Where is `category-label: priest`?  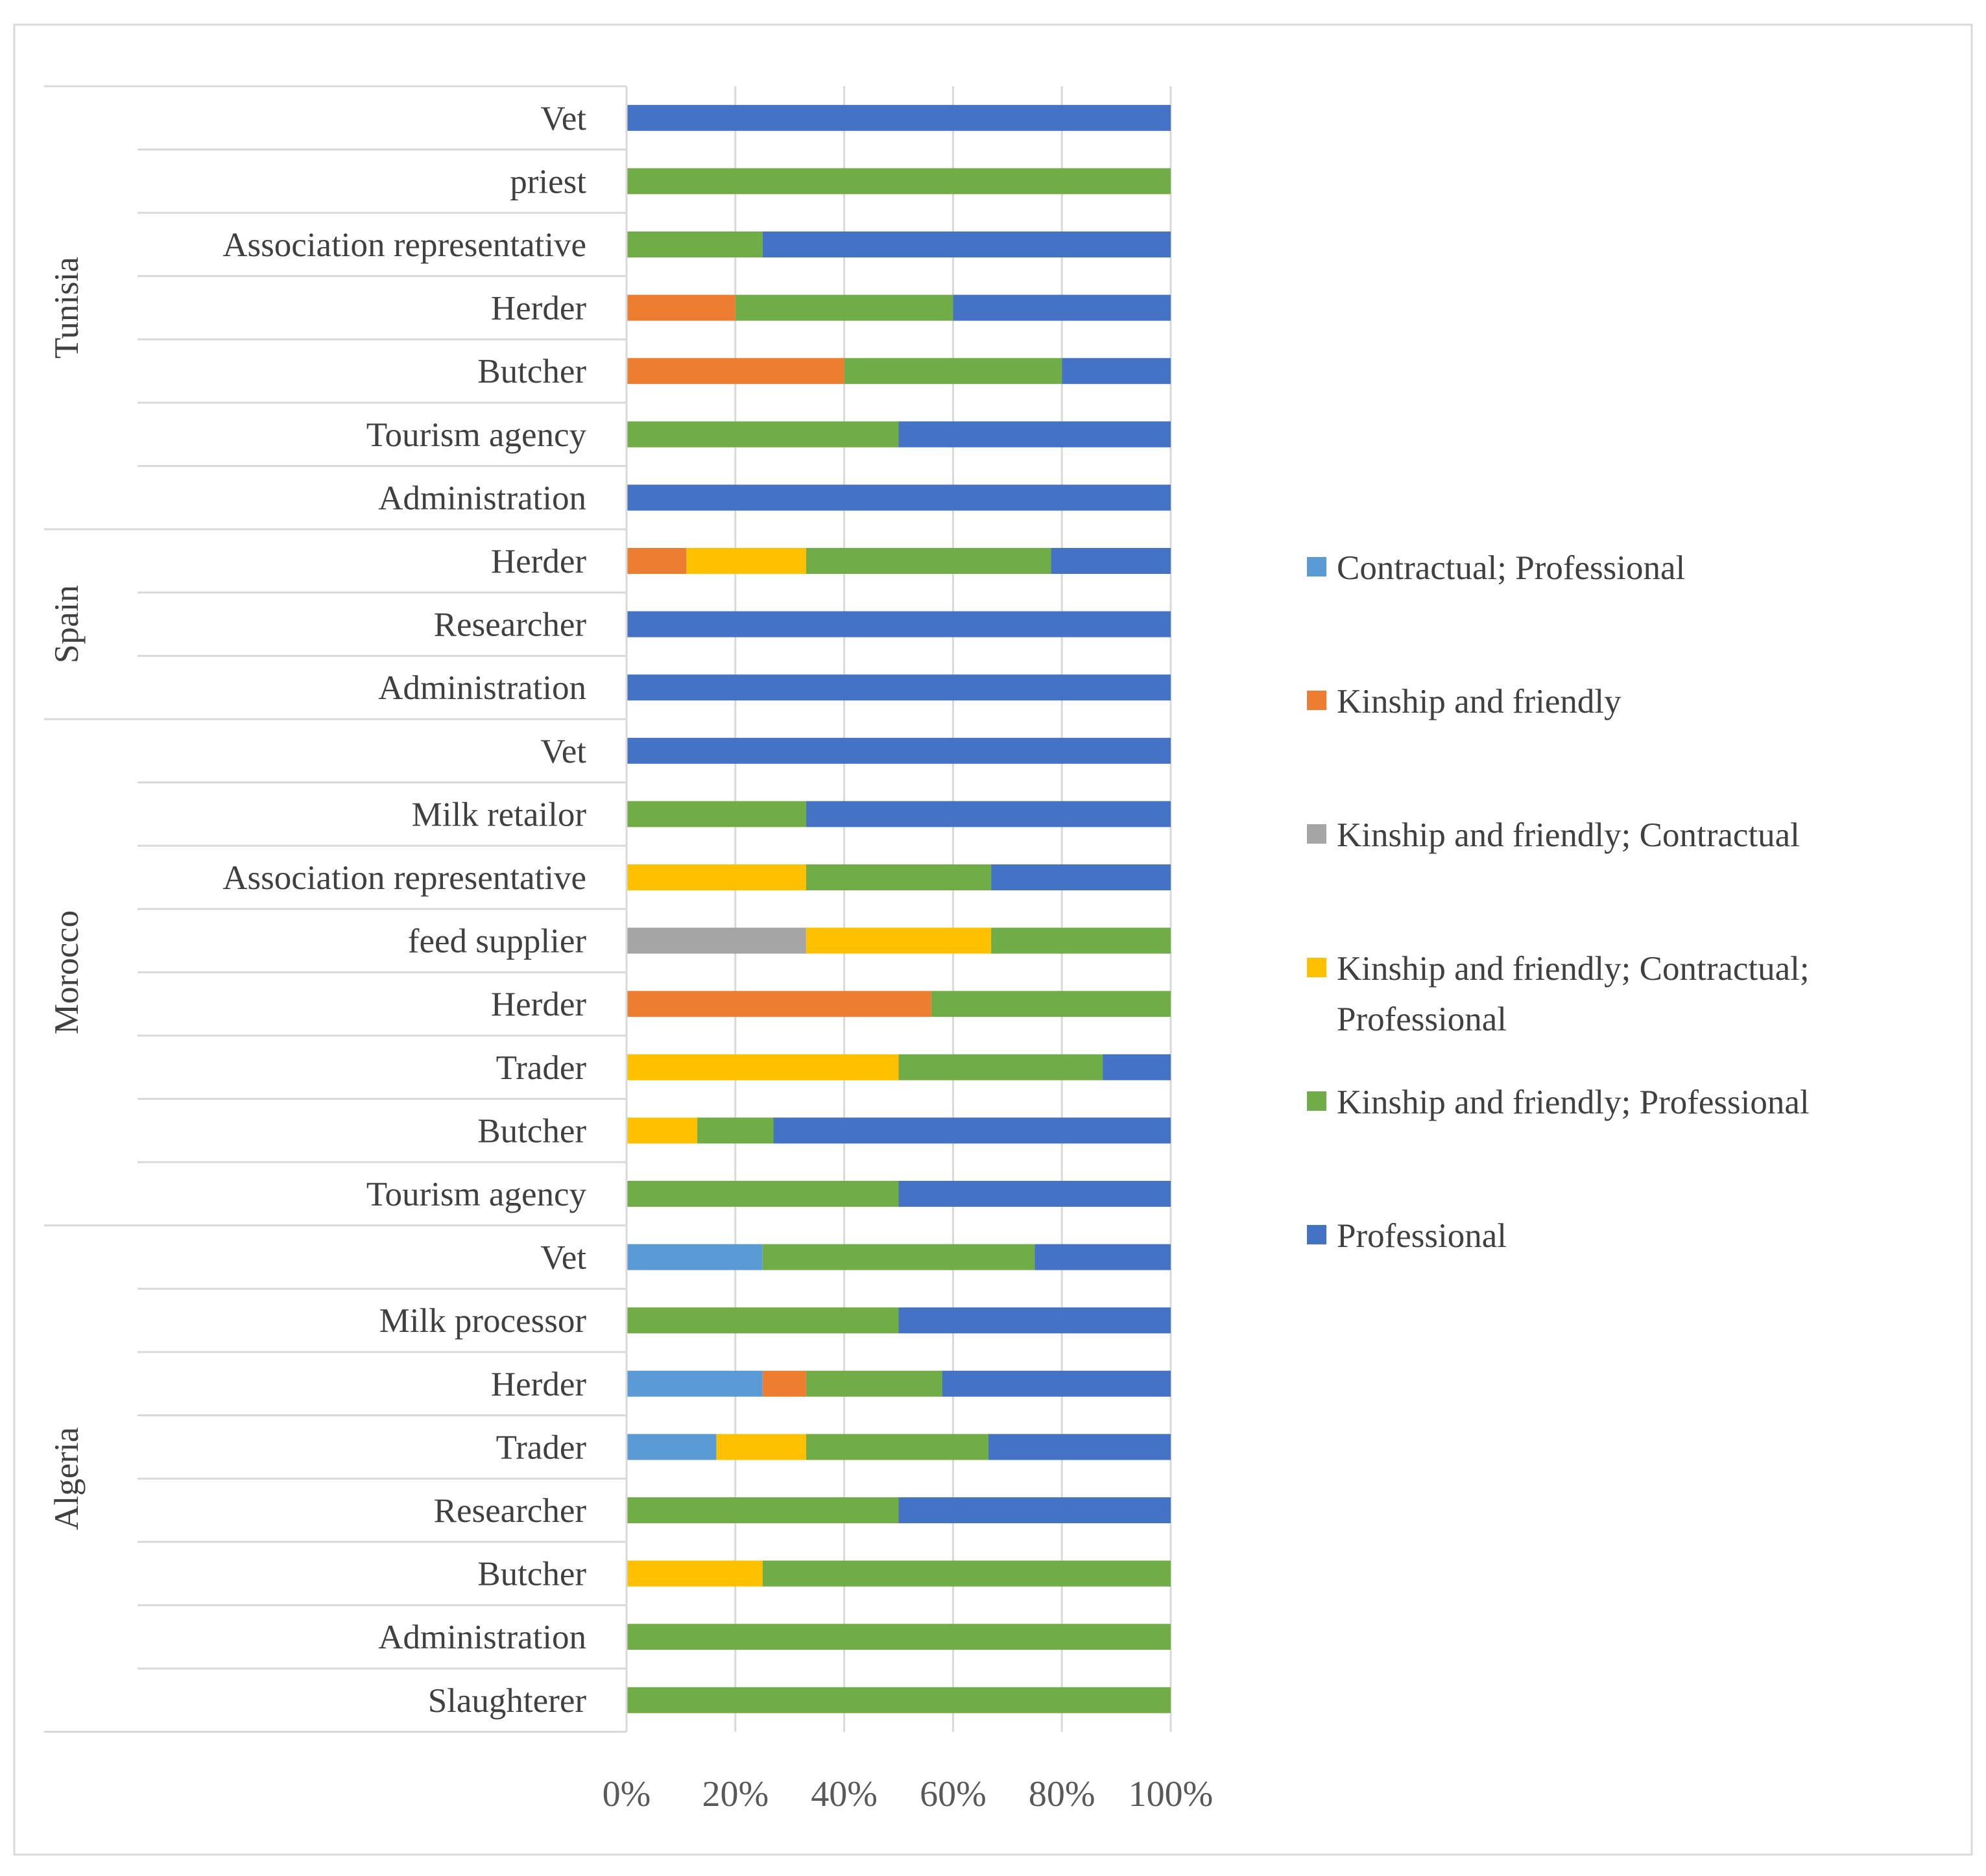
category-label: priest is located at coordinates (548, 181).